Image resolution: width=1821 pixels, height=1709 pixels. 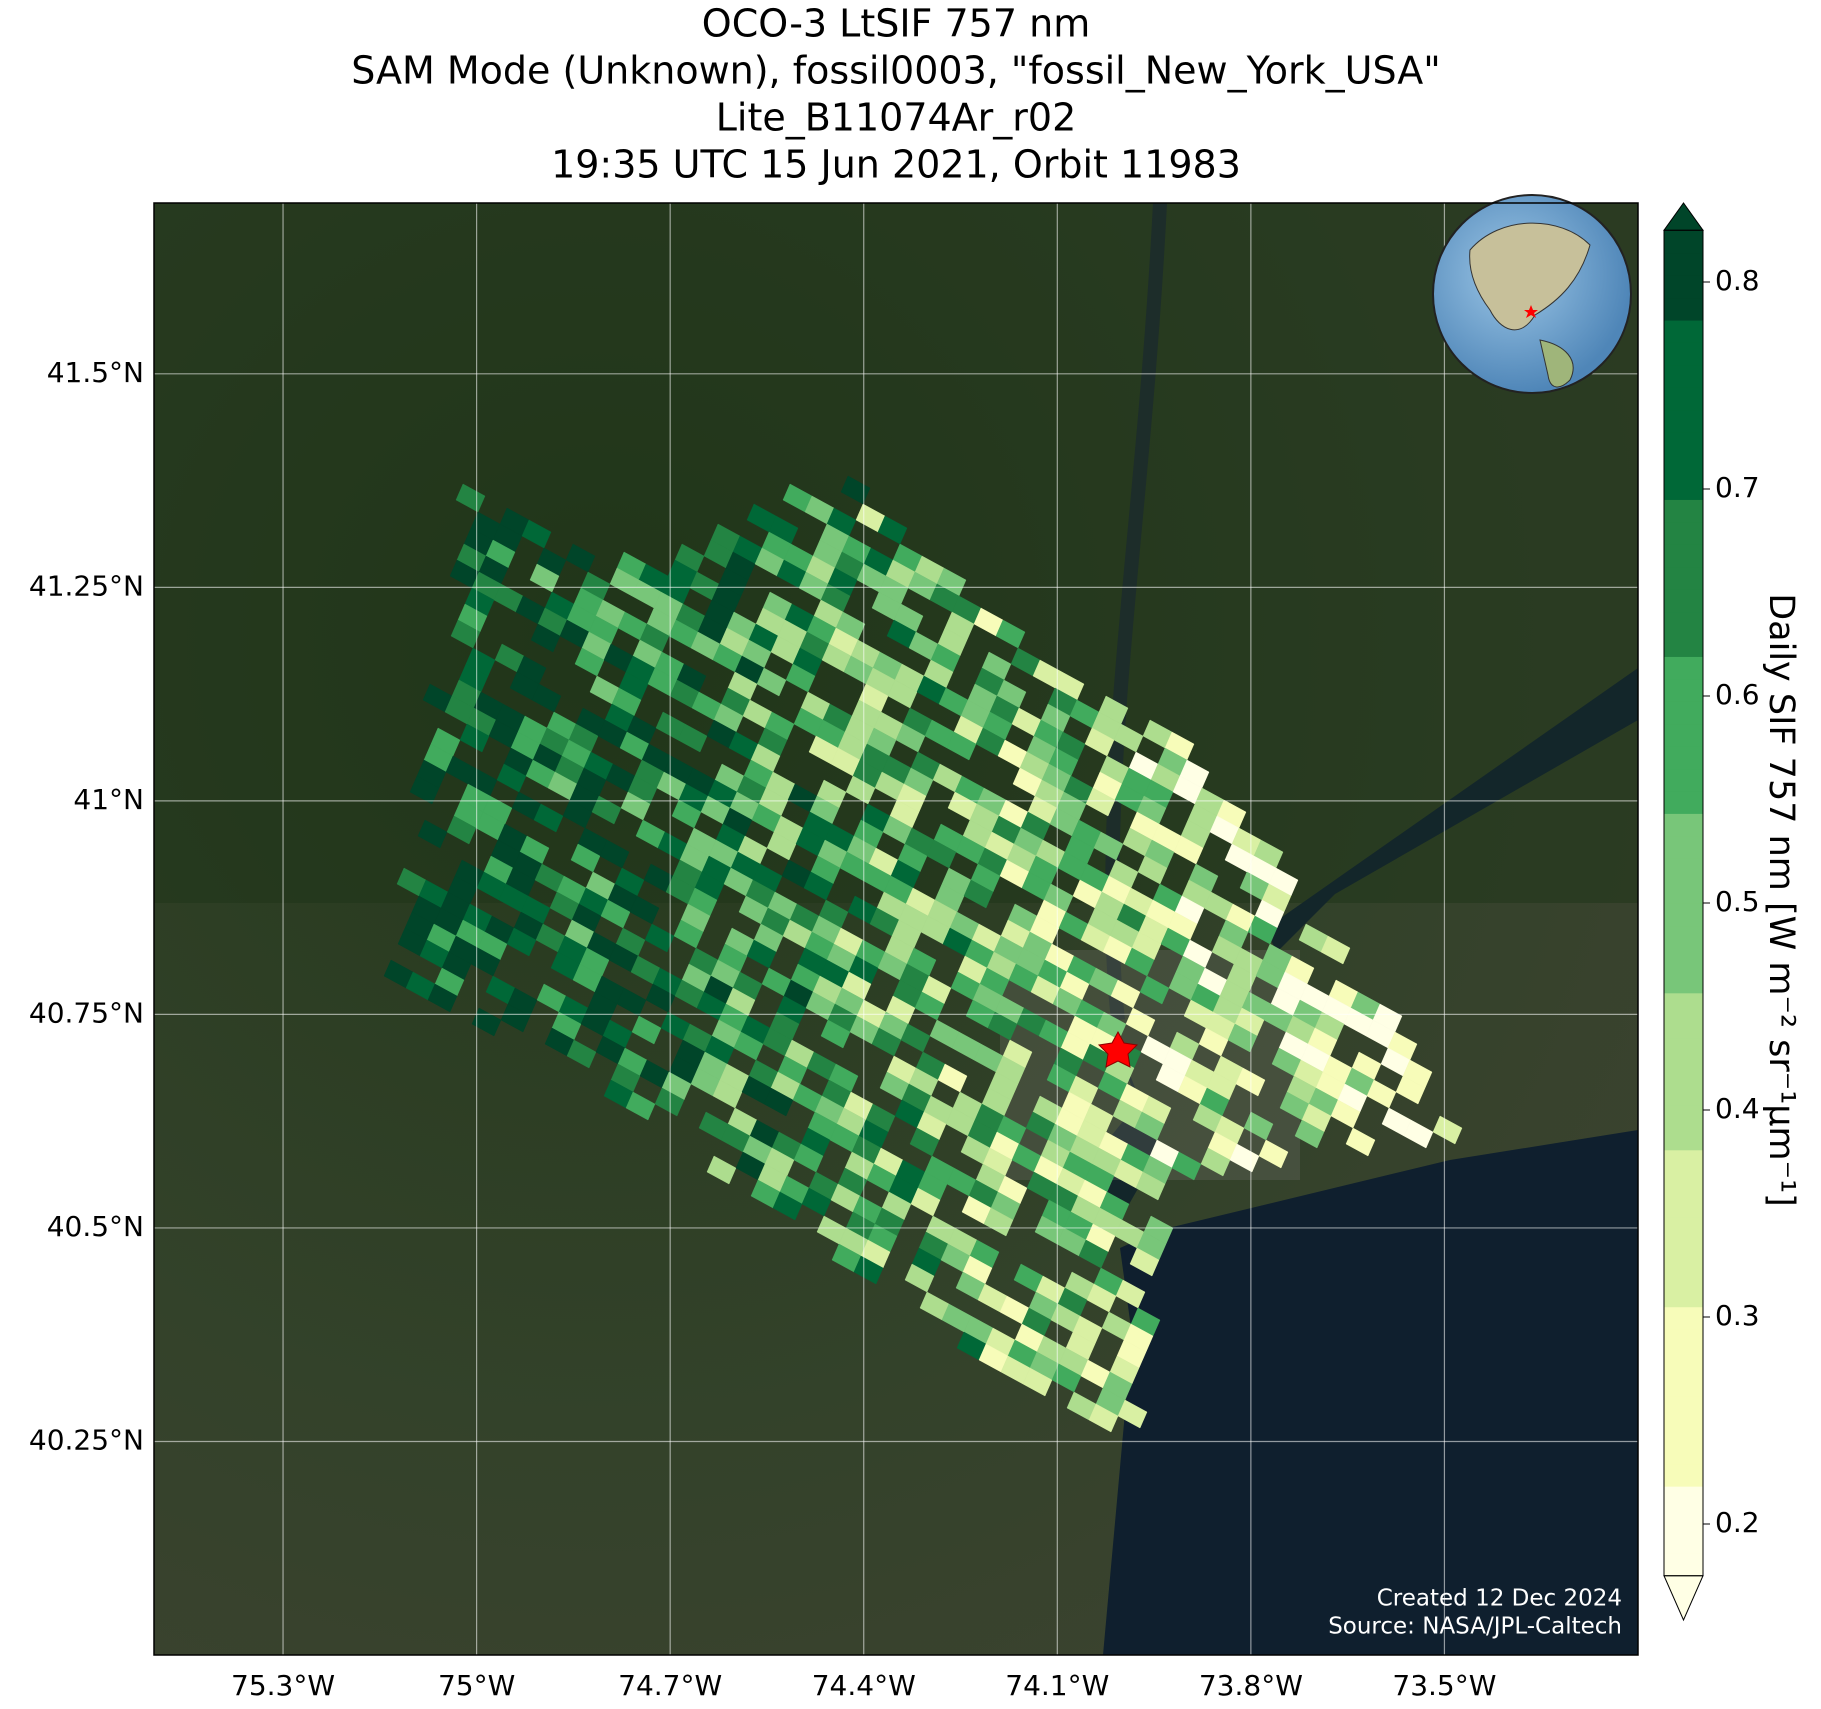 What do you see at coordinates (896, 118) in the screenshot?
I see `title-line: Lite_B11074Ar_r02` at bounding box center [896, 118].